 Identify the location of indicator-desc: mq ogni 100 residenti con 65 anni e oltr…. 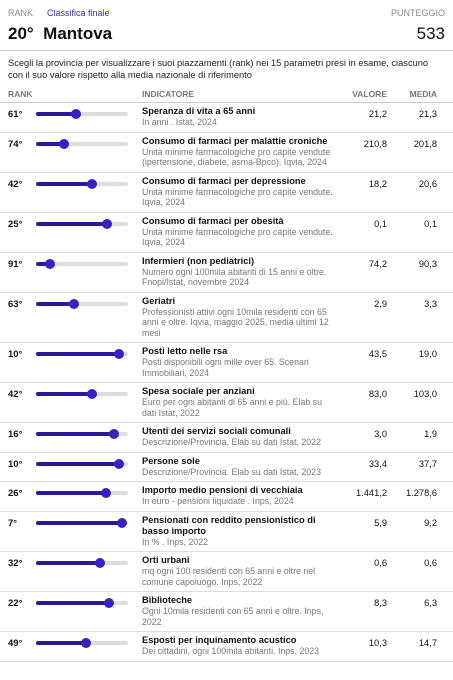
(229, 576).